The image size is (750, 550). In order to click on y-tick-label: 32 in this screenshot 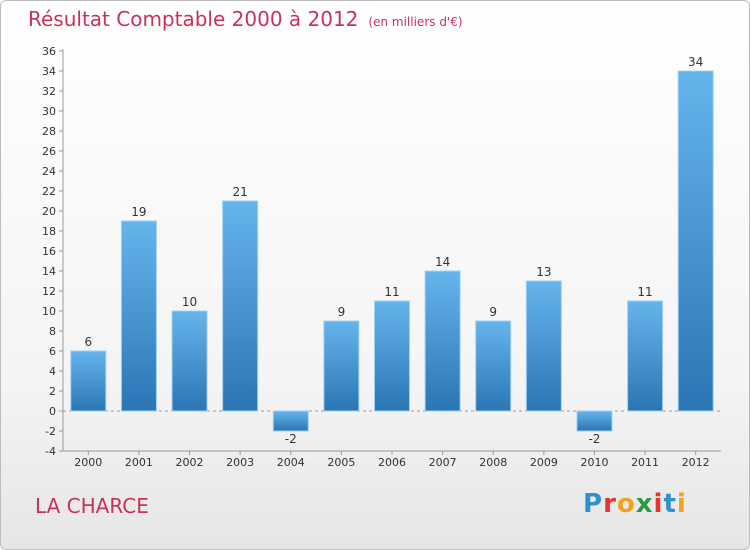, I will do `click(49, 91)`.